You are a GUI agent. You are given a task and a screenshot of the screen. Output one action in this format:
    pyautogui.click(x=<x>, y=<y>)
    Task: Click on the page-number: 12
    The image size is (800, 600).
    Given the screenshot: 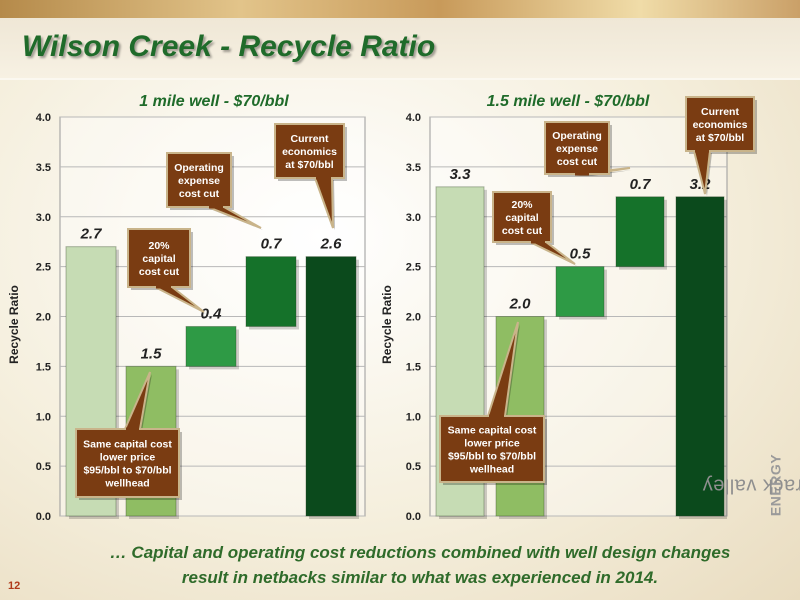 What is the action you would take?
    pyautogui.click(x=14, y=586)
    